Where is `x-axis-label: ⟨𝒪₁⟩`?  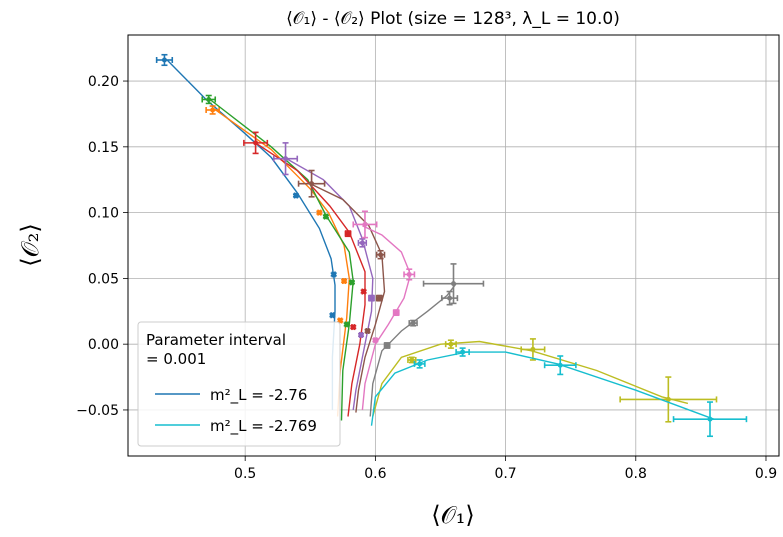 x-axis-label: ⟨𝒪₁⟩ is located at coordinates (452, 515).